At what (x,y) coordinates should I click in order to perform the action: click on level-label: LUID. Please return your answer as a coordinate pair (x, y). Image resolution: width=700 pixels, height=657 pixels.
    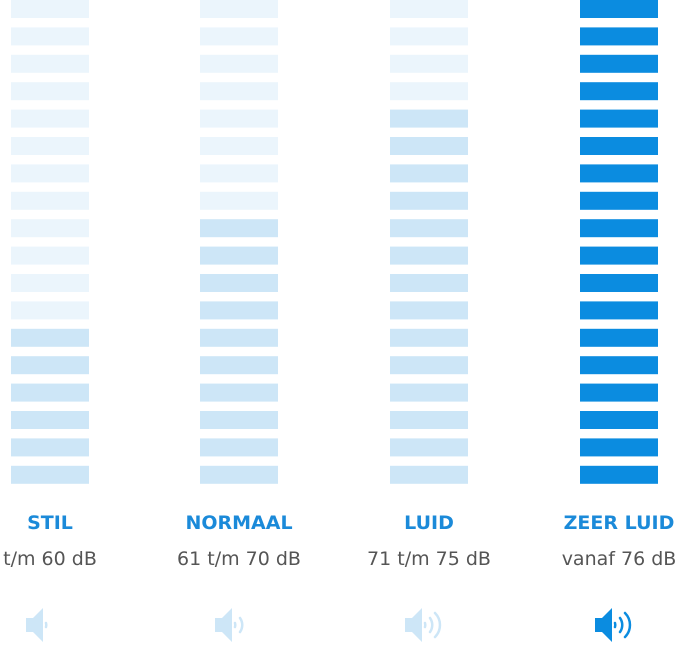
    Looking at the image, I should click on (429, 523).